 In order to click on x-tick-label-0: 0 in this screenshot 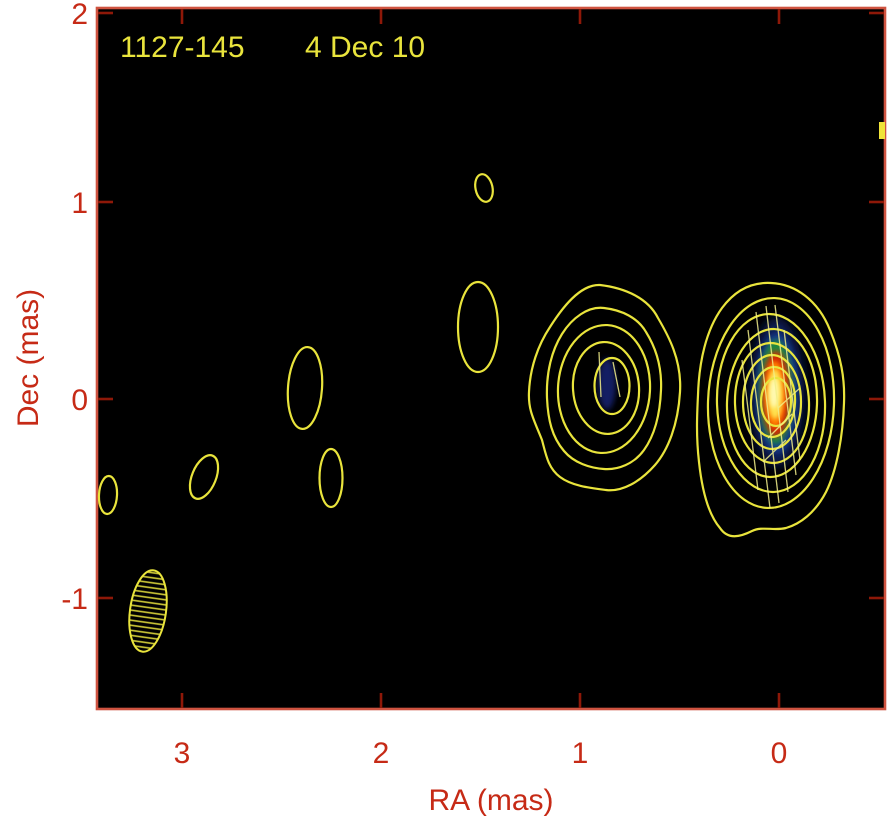, I will do `click(779, 753)`.